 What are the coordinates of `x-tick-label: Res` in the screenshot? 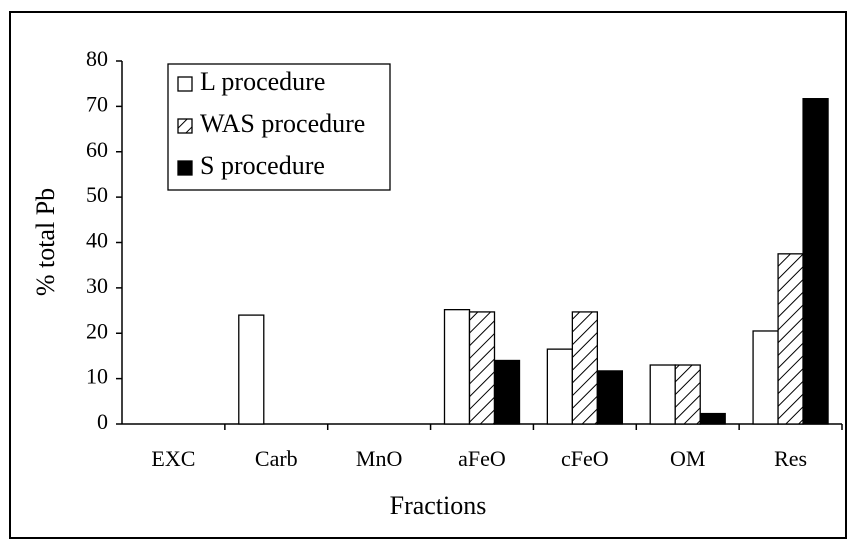 It's located at (790, 458).